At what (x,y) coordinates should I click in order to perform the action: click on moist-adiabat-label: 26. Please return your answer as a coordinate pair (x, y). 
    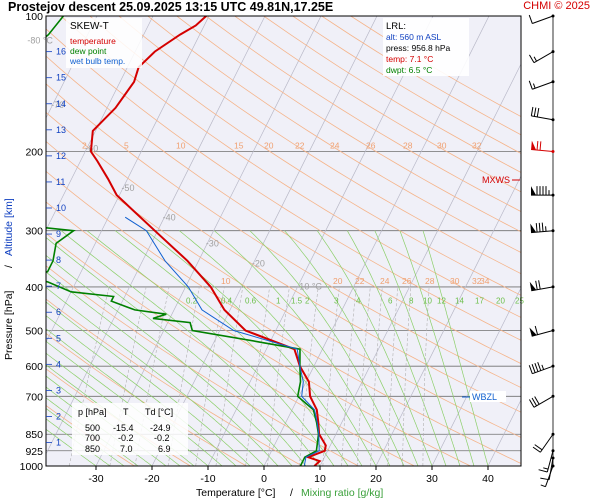
    Looking at the image, I should click on (407, 281).